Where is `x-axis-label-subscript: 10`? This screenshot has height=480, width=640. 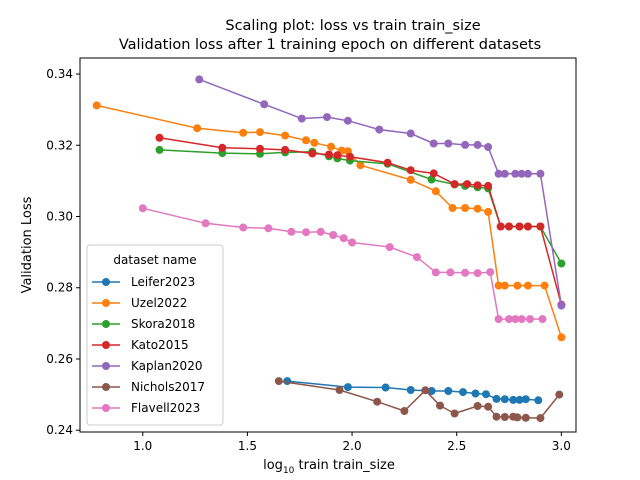 x-axis-label-subscript: 10 is located at coordinates (289, 471).